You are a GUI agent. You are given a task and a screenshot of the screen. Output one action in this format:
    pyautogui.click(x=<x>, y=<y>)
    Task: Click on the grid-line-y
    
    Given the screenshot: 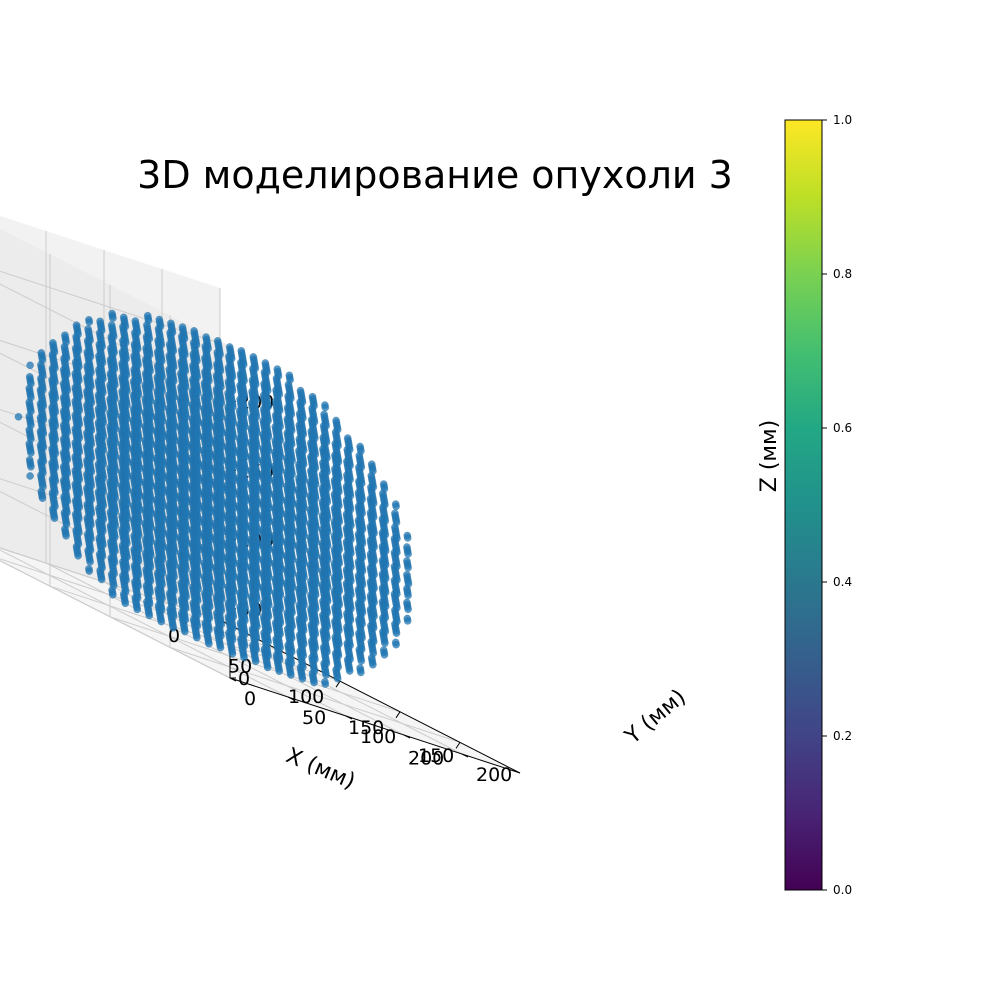 What is the action you would take?
    pyautogui.click(x=144, y=623)
    